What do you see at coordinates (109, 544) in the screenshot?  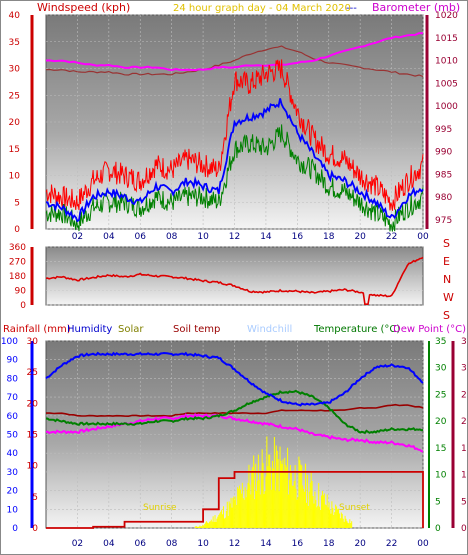 I see `temp-x-tick-label: 04` at bounding box center [109, 544].